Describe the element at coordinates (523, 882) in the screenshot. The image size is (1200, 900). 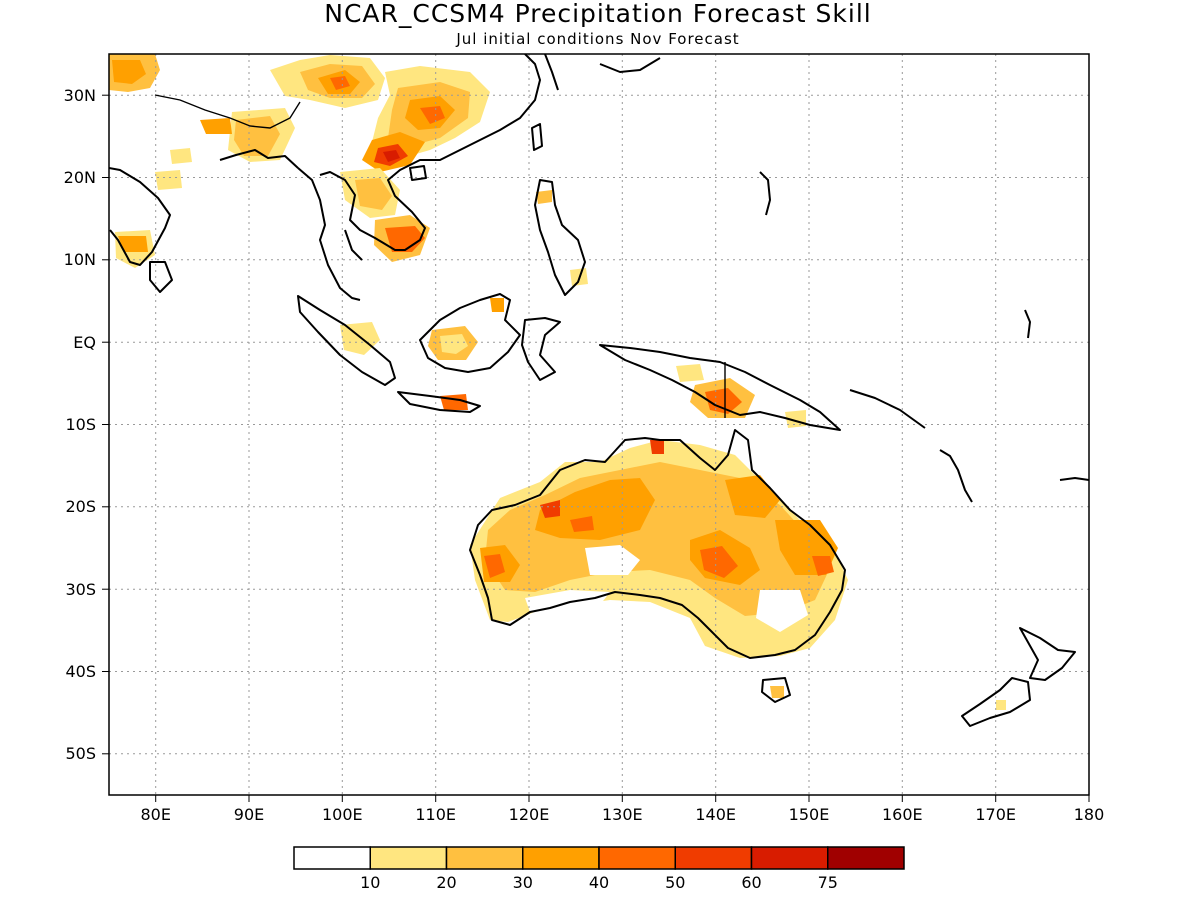
I see `colorbar-label: 30` at that location.